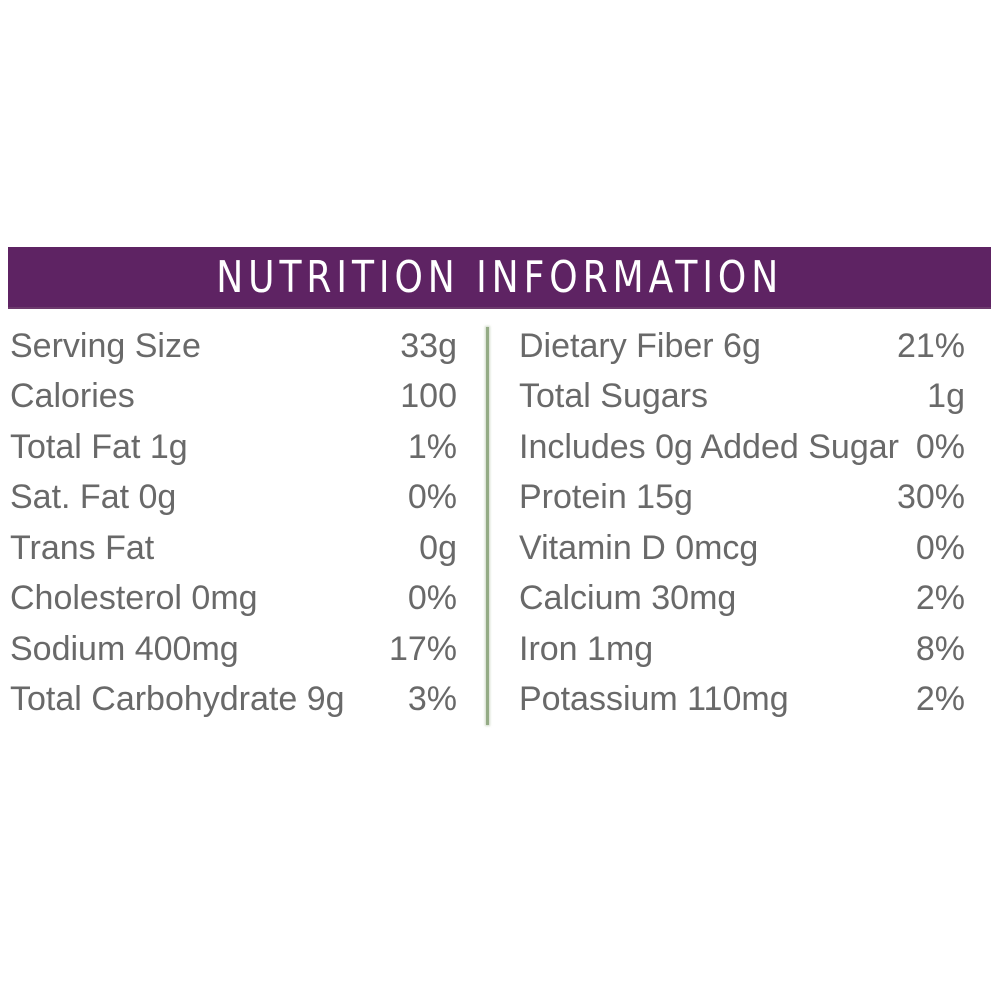  I want to click on nutrient-label: Trans Fat, so click(82, 547).